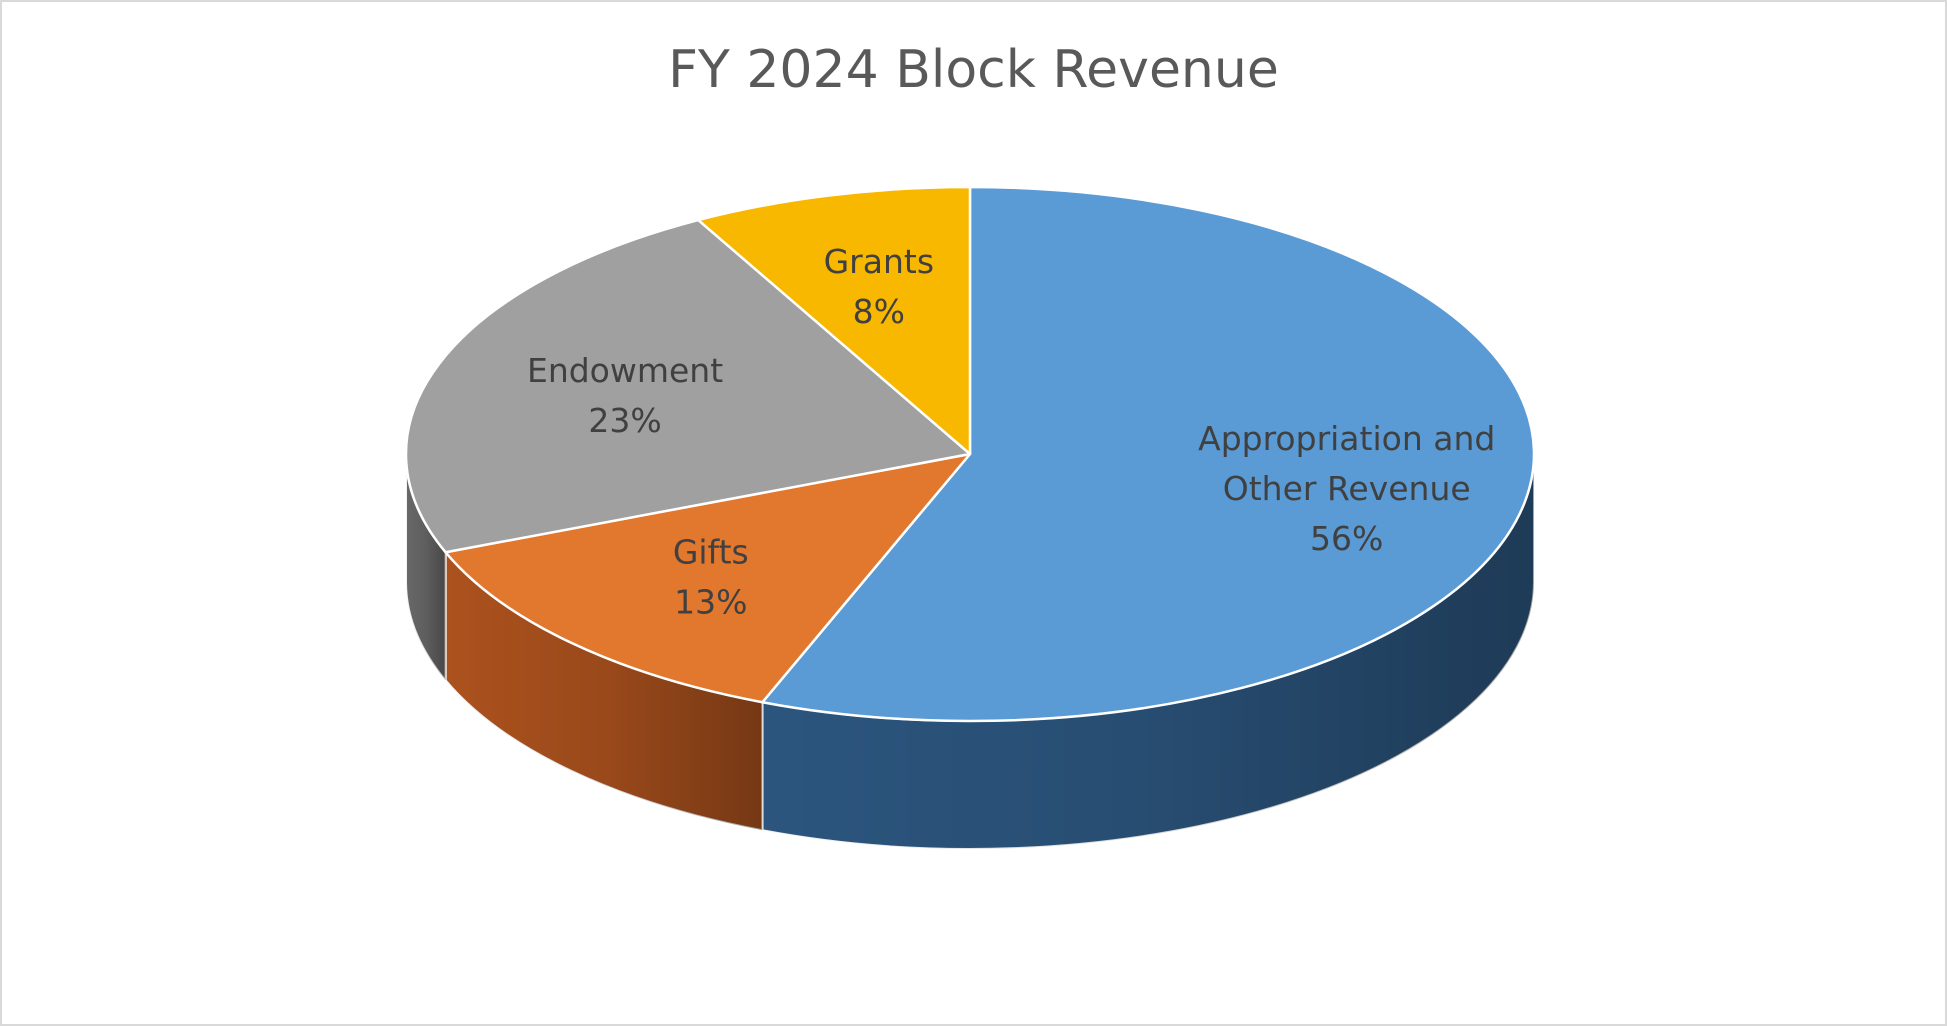 The image size is (1947, 1026). Describe the element at coordinates (625, 370) in the screenshot. I see `data-label-name-endowment: Endowment` at that location.